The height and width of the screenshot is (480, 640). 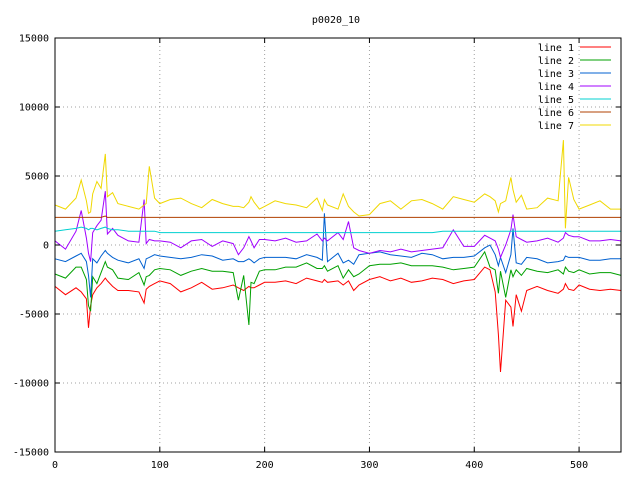 I want to click on x-tick-label: 200, so click(x=265, y=465).